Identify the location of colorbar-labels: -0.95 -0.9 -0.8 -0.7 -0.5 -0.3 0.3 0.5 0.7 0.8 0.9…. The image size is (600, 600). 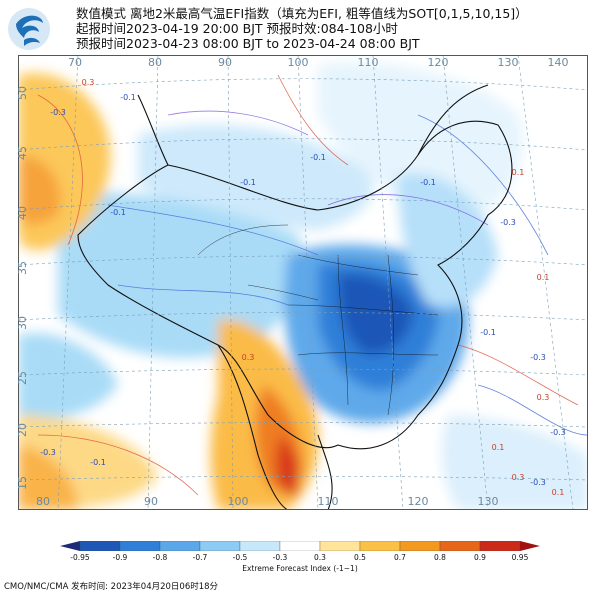
(300, 559).